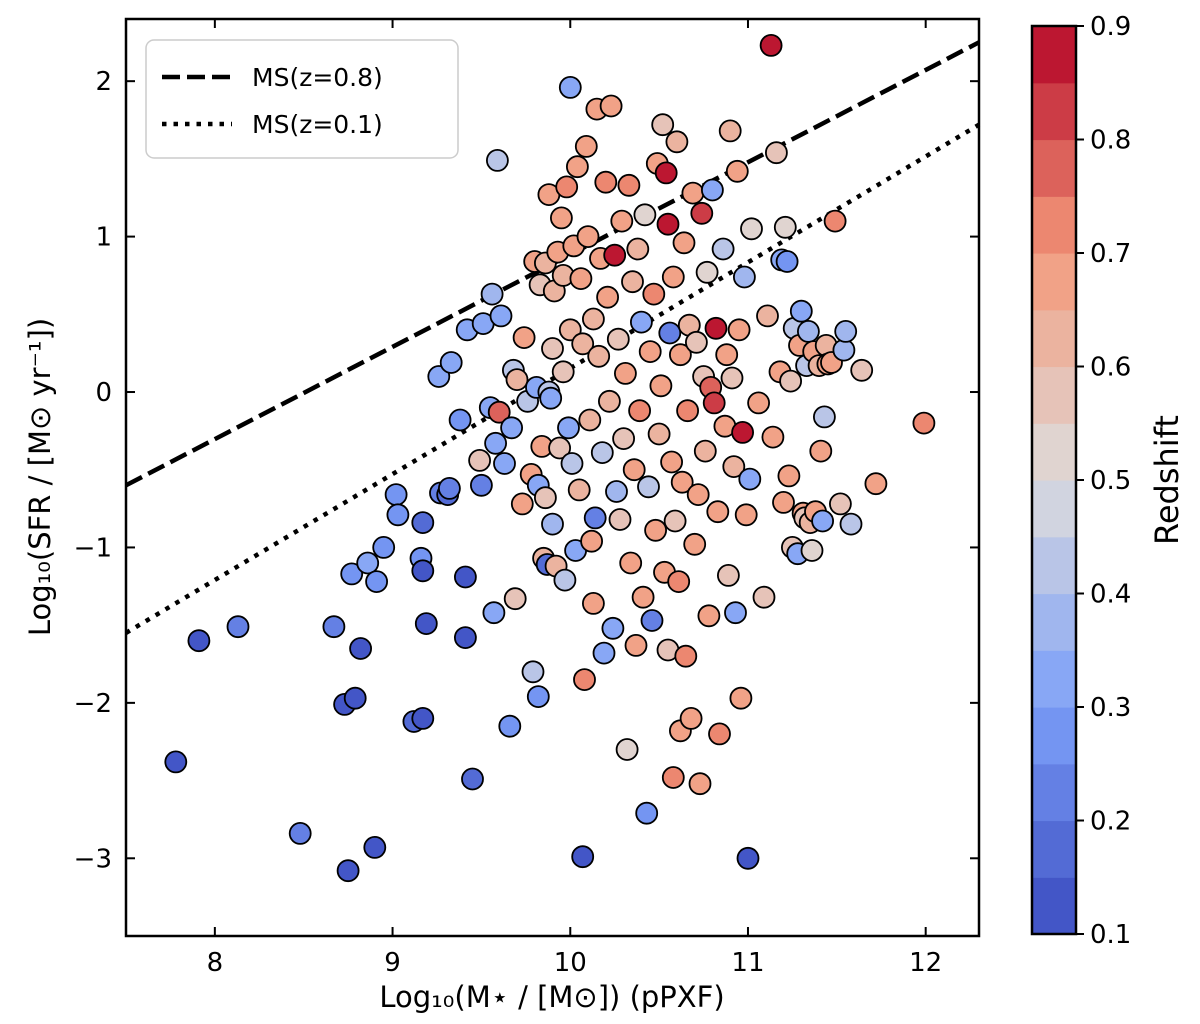 The image size is (1200, 1024). I want to click on x-tick-label: 10, so click(570, 963).